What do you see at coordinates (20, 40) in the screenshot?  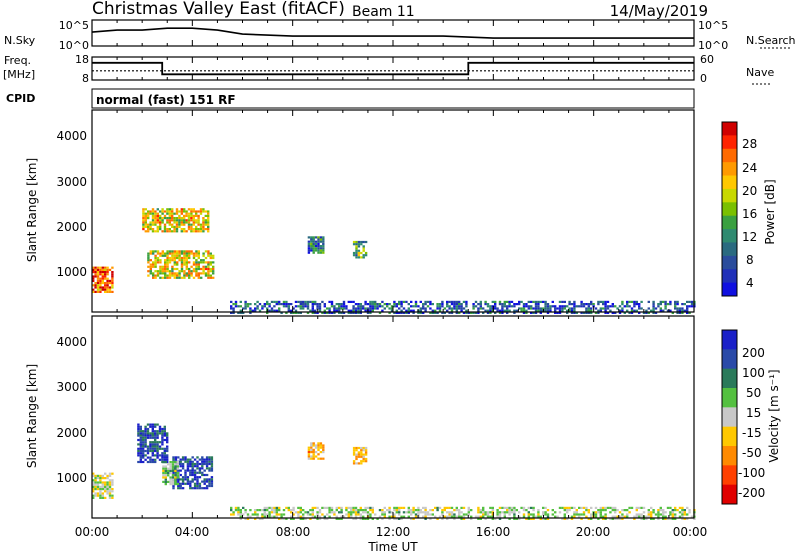 I see `nsky-label: N.Sky` at bounding box center [20, 40].